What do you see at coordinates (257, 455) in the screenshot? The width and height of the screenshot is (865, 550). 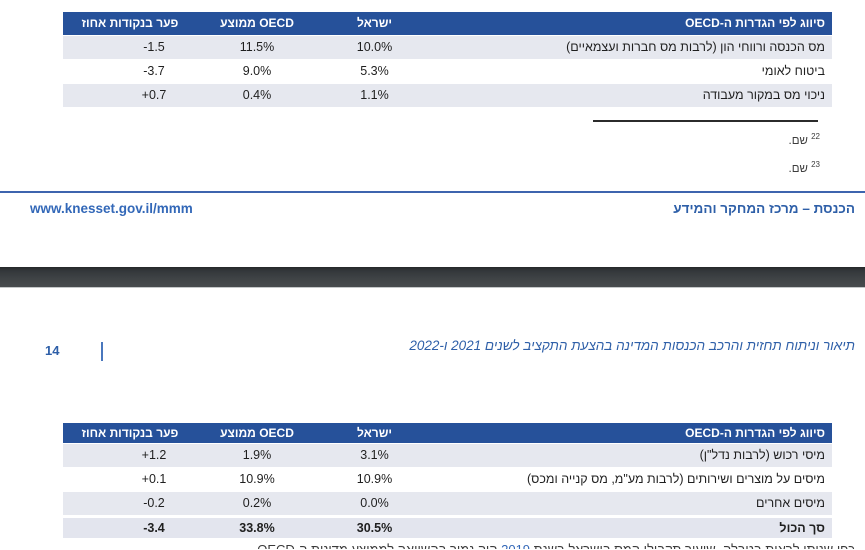 I see `cell-oecd: 1.9%` at bounding box center [257, 455].